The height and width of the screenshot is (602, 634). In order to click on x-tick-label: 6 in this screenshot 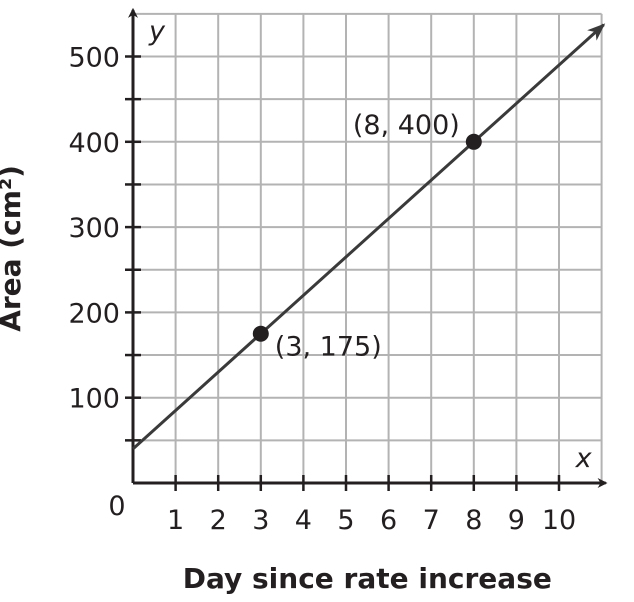, I will do `click(388, 520)`.